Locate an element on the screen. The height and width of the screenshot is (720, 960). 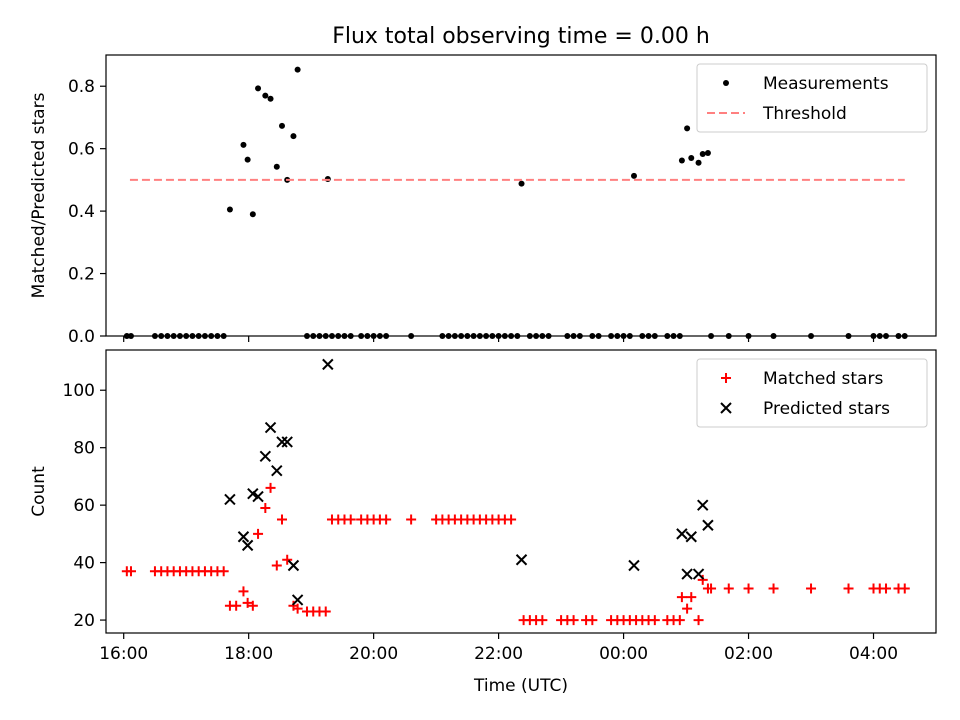
x-tick-label: 04:00 is located at coordinates (873, 654).